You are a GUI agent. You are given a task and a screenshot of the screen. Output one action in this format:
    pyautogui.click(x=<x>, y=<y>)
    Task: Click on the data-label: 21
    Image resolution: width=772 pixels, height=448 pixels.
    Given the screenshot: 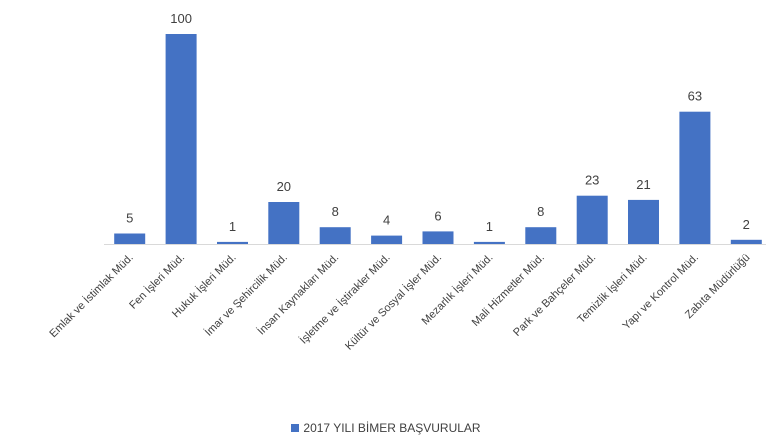 What is the action you would take?
    pyautogui.click(x=643, y=184)
    